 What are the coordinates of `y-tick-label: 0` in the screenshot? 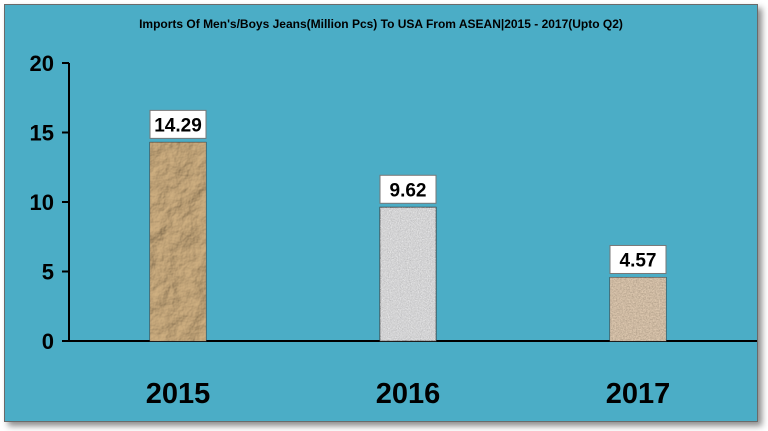 It's located at (48, 341).